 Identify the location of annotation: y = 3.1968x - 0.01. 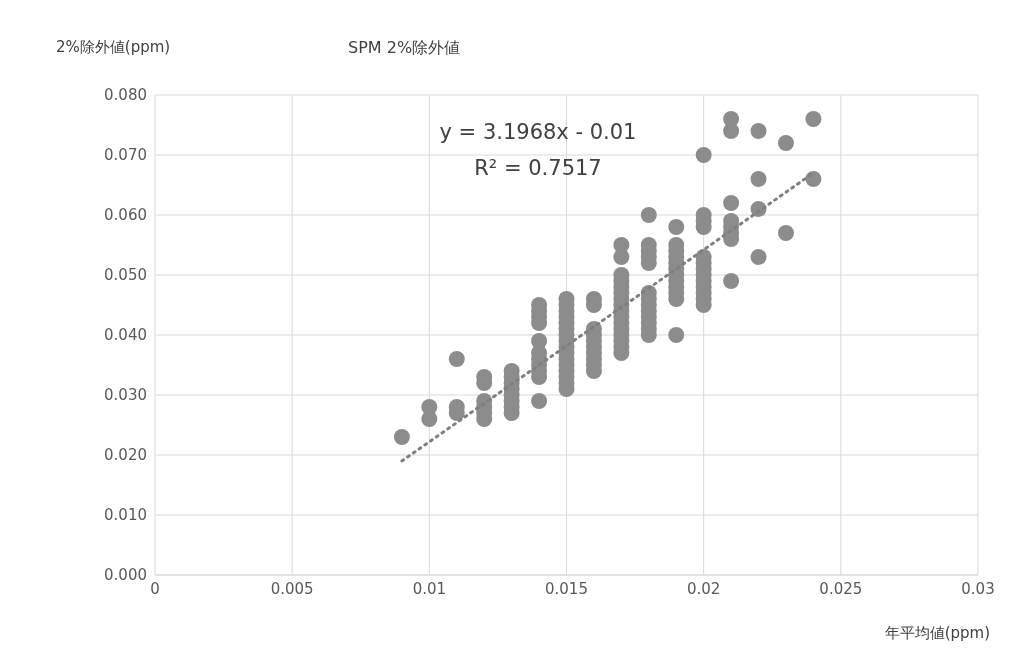
(538, 132).